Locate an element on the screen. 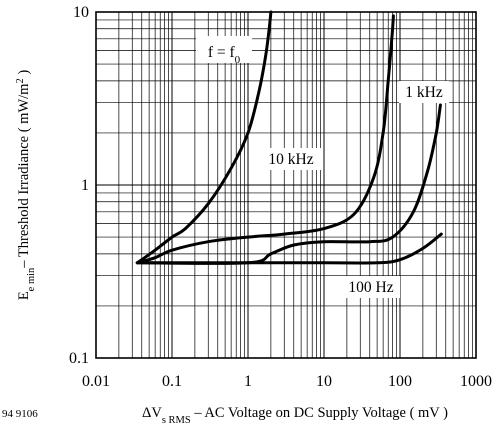  y-axis-label-text: – Threshold Irradiance ( mW/m is located at coordinates (24, 176).